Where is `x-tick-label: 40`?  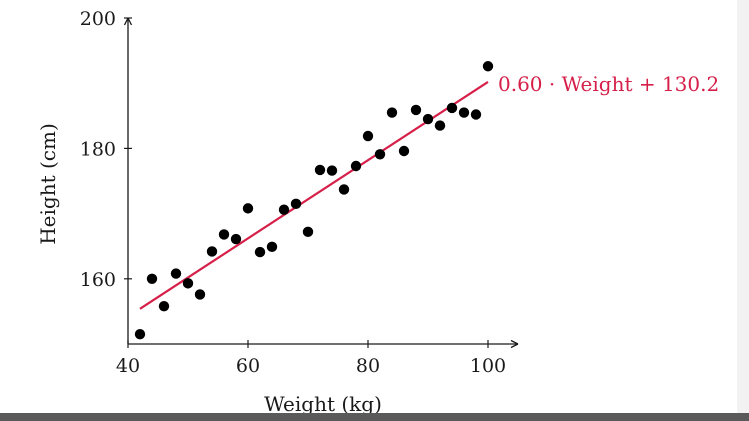 x-tick-label: 40 is located at coordinates (128, 366).